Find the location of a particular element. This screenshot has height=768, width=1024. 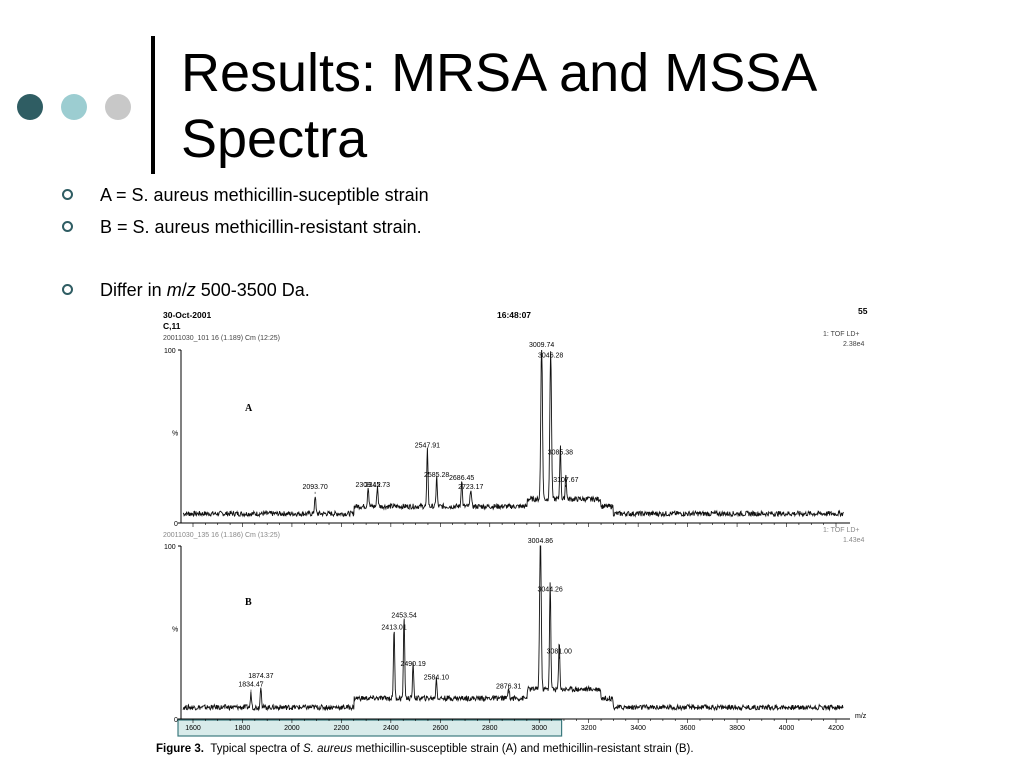

fig-mode-b: 1: TOF LD+ is located at coordinates (841, 530).